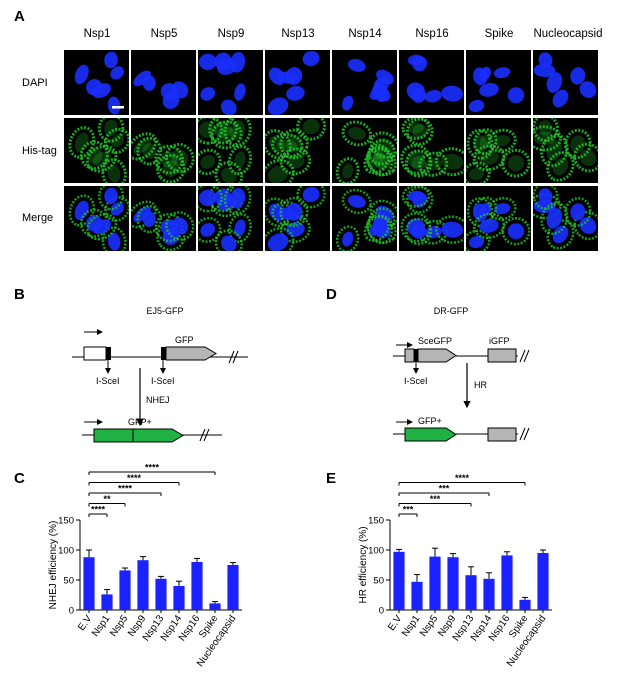 This screenshot has width=637, height=695. Describe the element at coordinates (431, 150) in the screenshot. I see `micrograph-histag-nsp16` at that location.